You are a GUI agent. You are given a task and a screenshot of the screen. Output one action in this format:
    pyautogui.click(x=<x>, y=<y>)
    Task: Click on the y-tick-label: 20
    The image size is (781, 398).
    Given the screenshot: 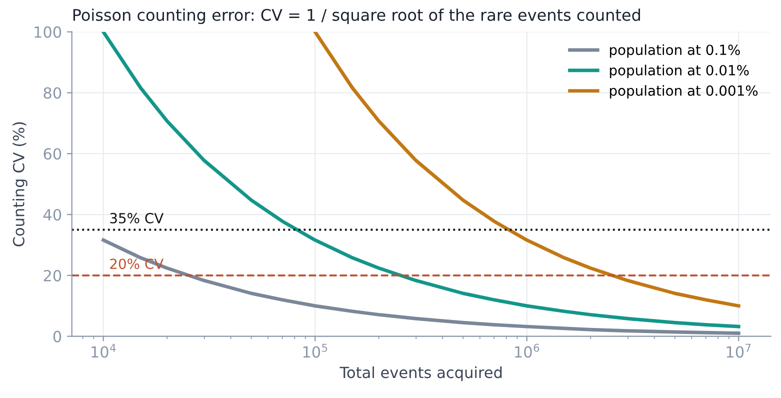 What is the action you would take?
    pyautogui.click(x=53, y=276)
    